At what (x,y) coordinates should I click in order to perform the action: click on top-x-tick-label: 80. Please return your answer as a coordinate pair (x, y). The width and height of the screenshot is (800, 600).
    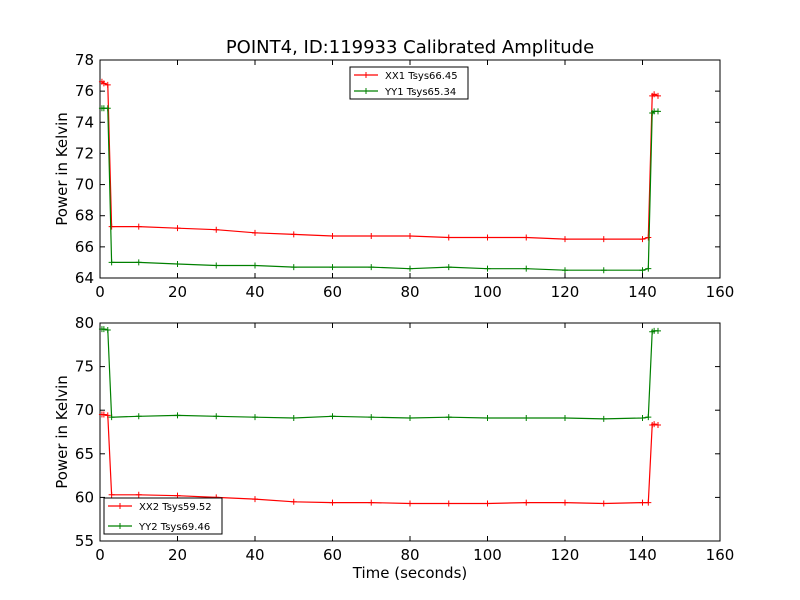
    Looking at the image, I should click on (409, 292).